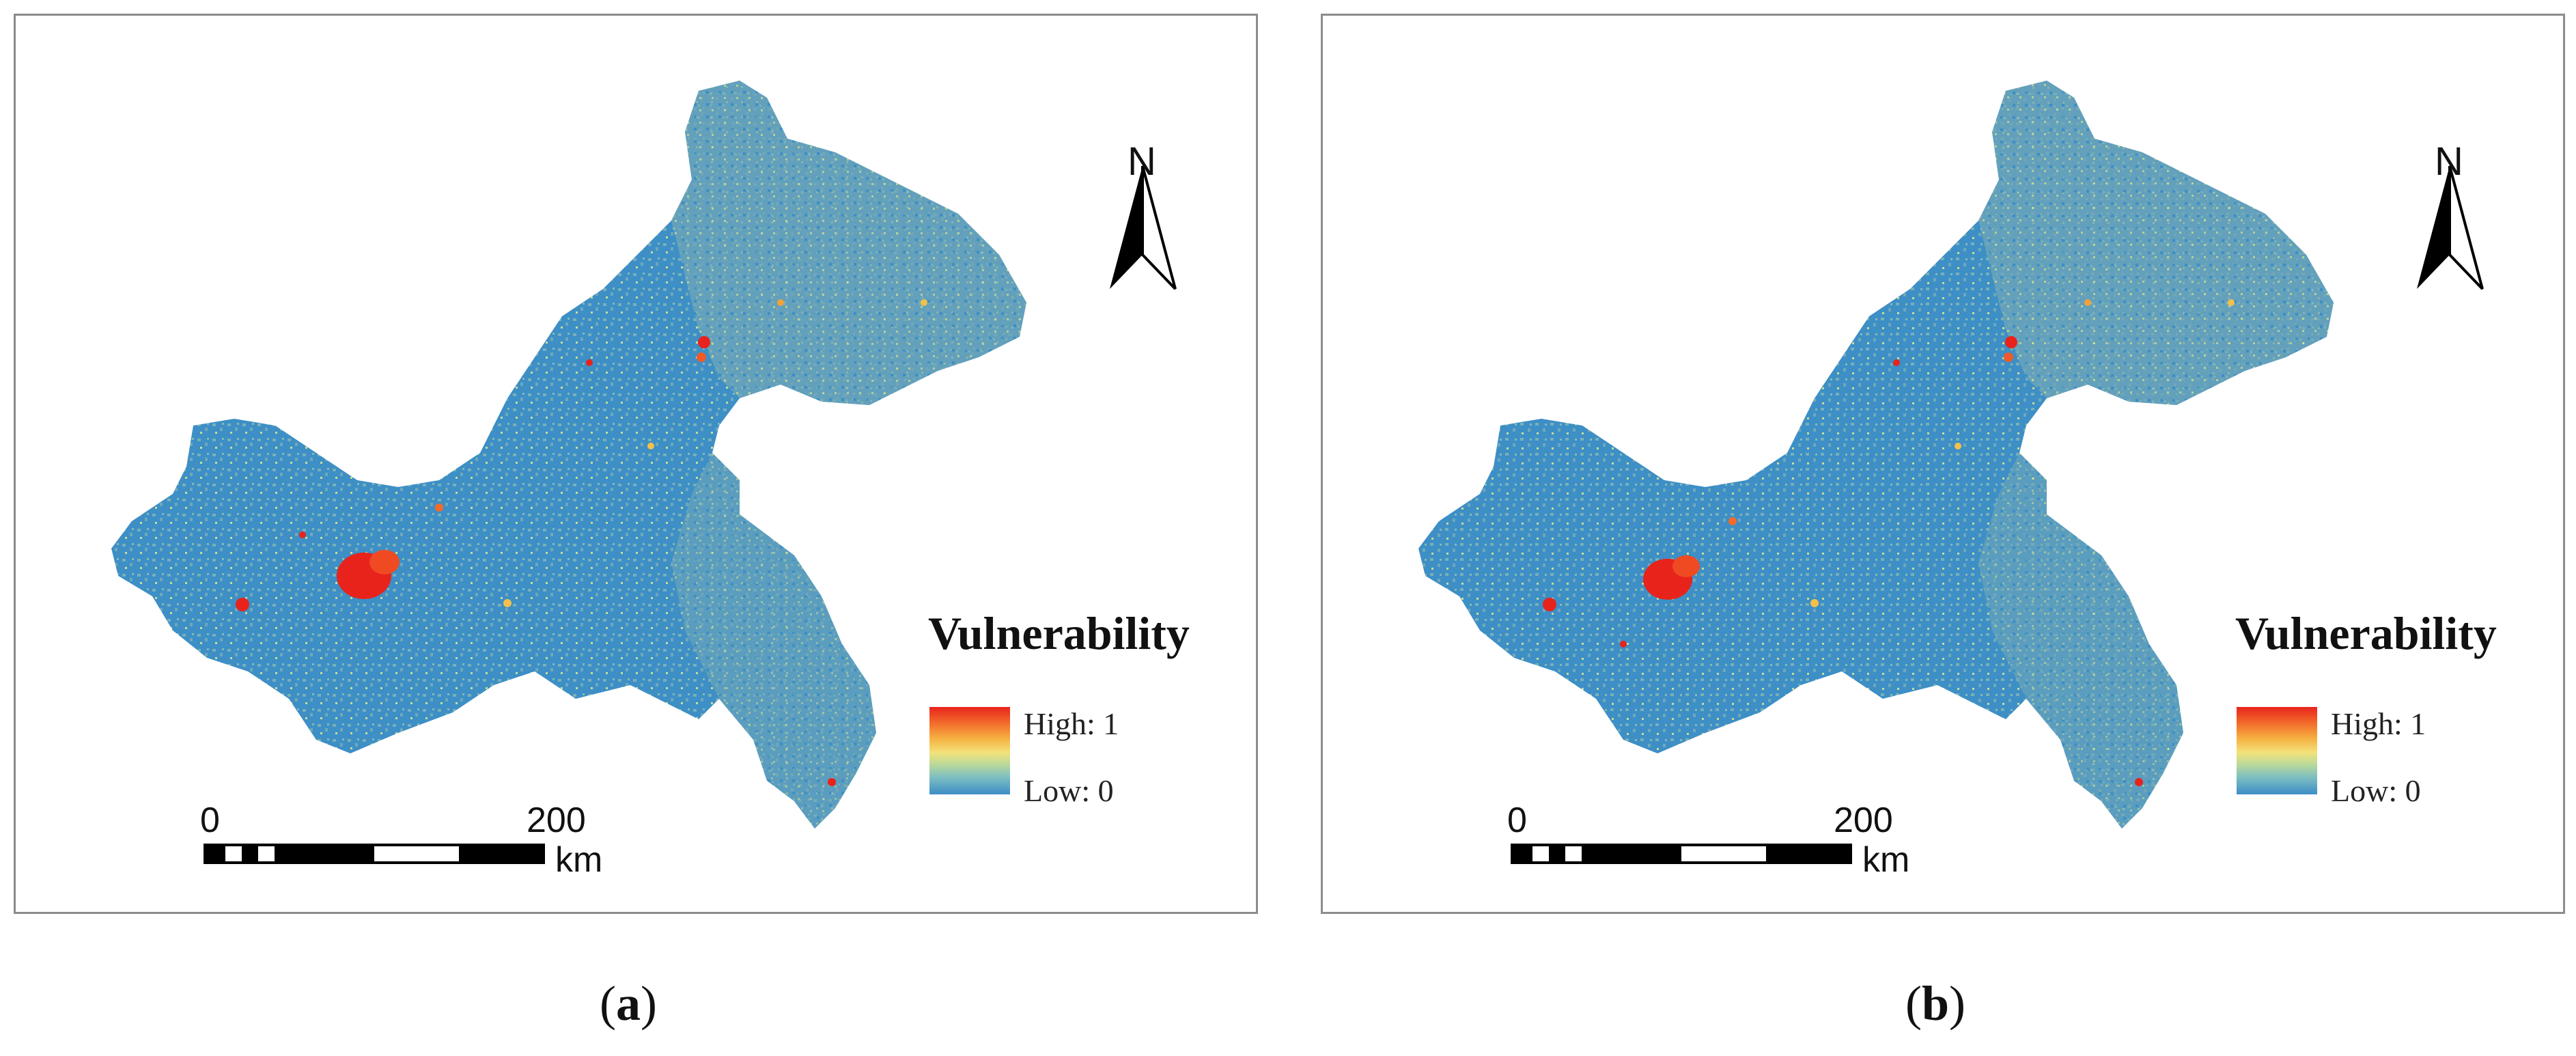 The image size is (2576, 1056). Describe the element at coordinates (1886, 860) in the screenshot. I see `scale-unit-b: km` at that location.